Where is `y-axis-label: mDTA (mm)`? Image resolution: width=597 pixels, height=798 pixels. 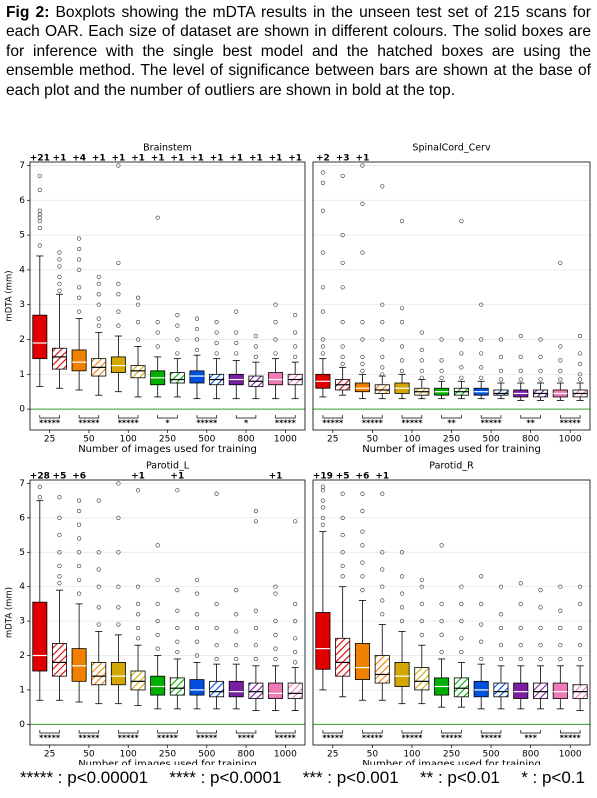 y-axis-label: mDTA (mm) is located at coordinates (10, 612).